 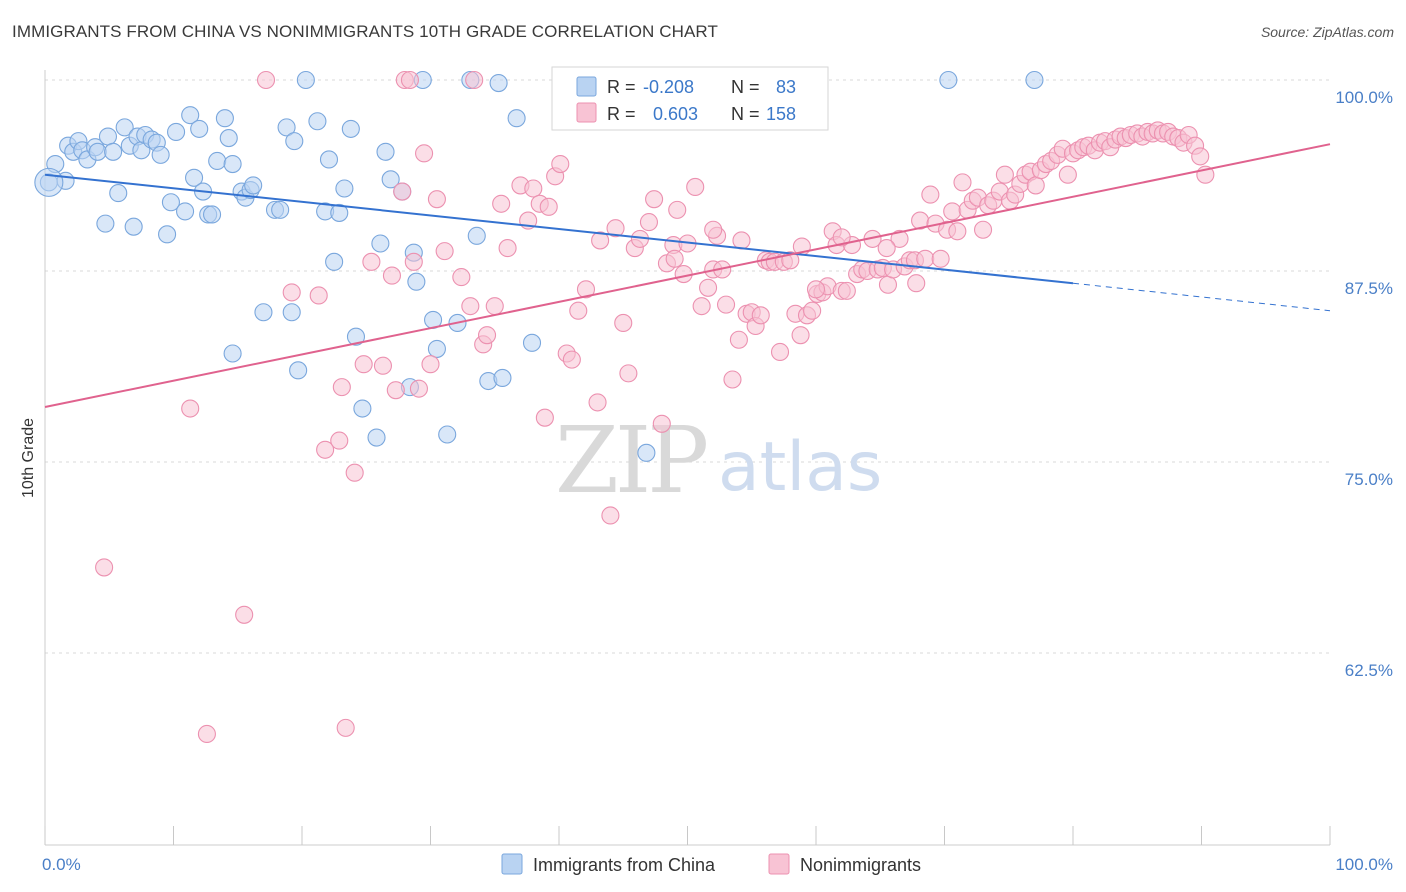 I want to click on correlation-legend: R = -0.208 N = 83 R = 0.603 N = 158, so click(x=690, y=98).